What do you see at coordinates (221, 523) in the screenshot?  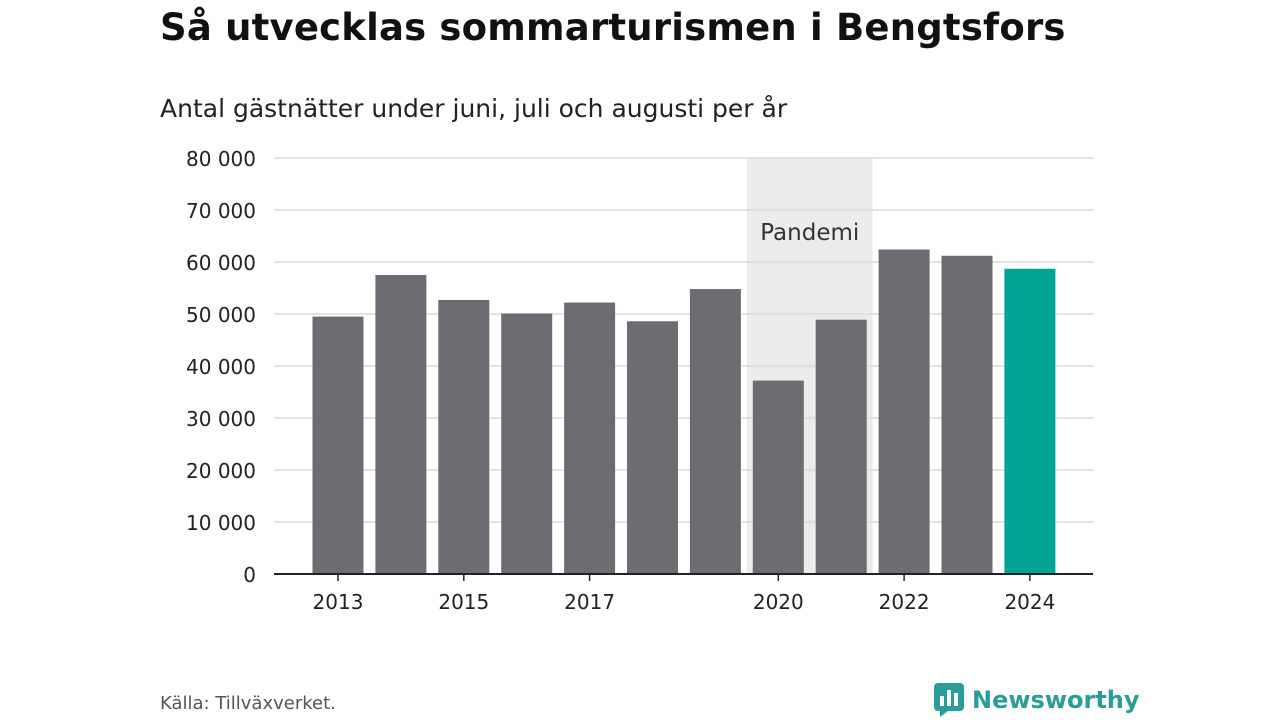 I see `y-tick-label: 10 000` at bounding box center [221, 523].